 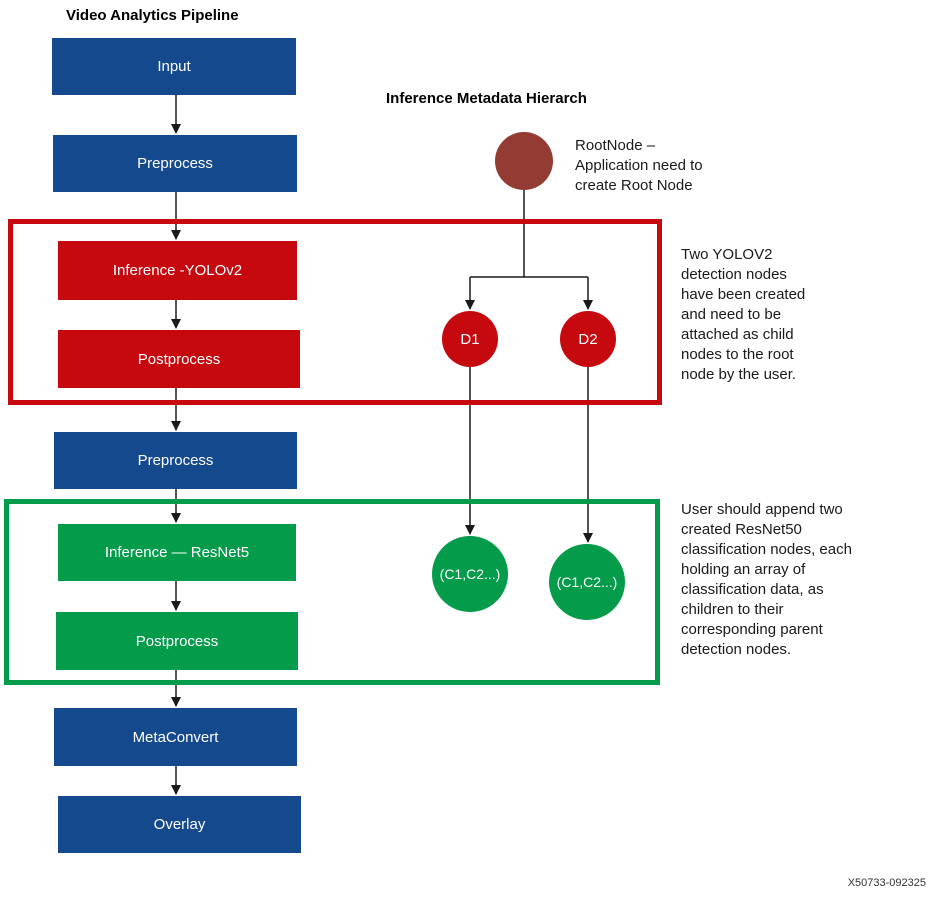 I want to click on detection-node-d1: D1, so click(x=470, y=339).